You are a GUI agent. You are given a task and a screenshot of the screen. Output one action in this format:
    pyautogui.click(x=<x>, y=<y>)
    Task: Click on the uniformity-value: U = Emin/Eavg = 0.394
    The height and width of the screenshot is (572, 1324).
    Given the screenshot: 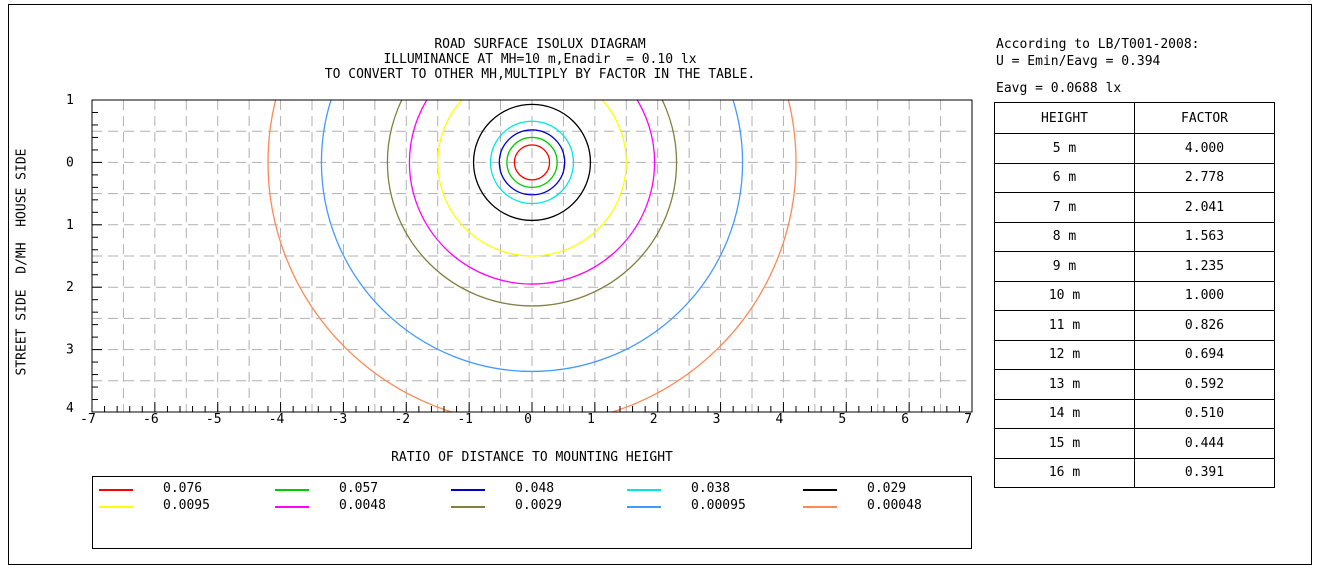 What is the action you would take?
    pyautogui.click(x=1078, y=61)
    